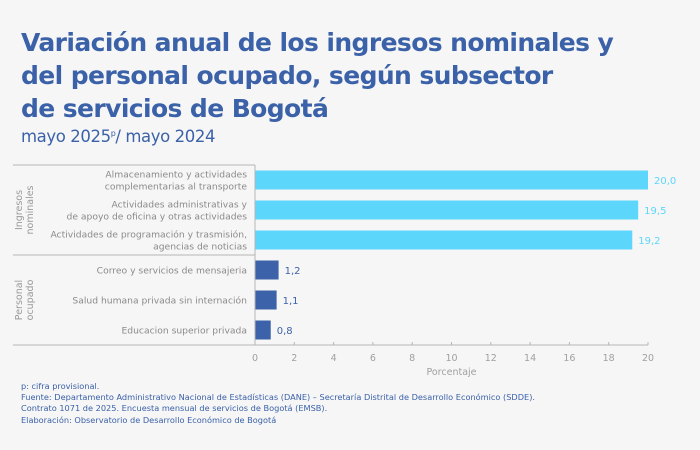 The height and width of the screenshot is (450, 700). What do you see at coordinates (113, 133) in the screenshot?
I see `provisional-marker: p` at bounding box center [113, 133].